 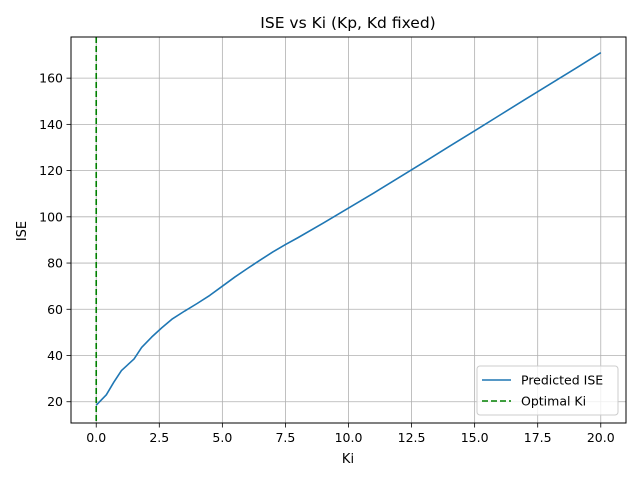 What do you see at coordinates (412, 437) in the screenshot?
I see `x-tick-label: 12.5` at bounding box center [412, 437].